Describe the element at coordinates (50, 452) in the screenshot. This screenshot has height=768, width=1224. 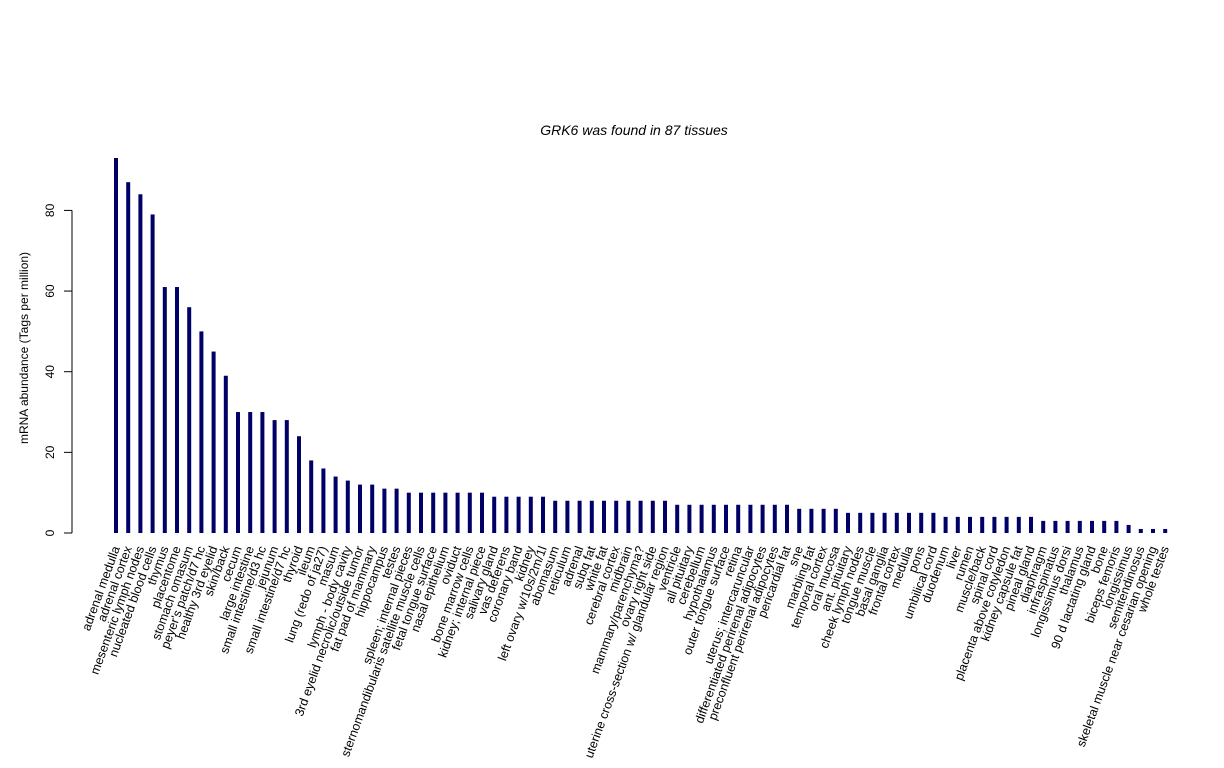
I see `y-tick-label: 20` at that location.